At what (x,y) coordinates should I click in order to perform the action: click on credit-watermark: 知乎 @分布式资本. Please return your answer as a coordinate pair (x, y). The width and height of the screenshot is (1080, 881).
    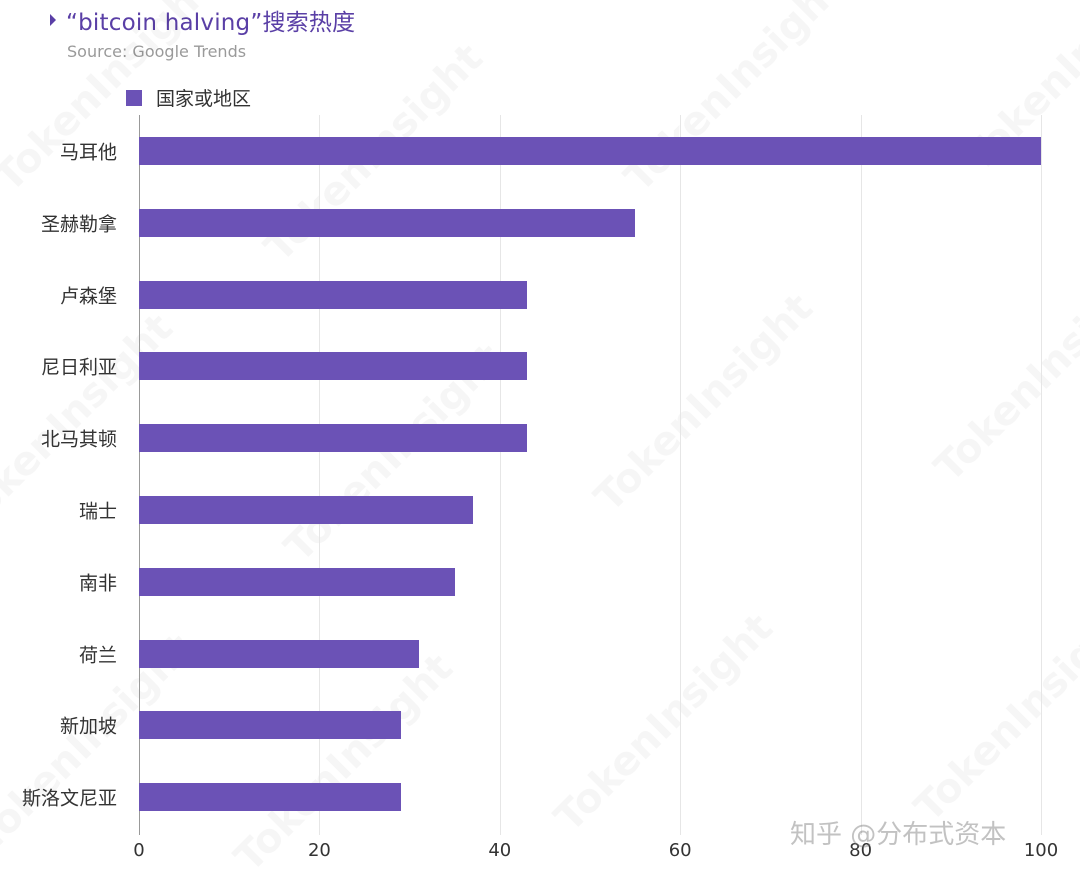
    Looking at the image, I should click on (898, 835).